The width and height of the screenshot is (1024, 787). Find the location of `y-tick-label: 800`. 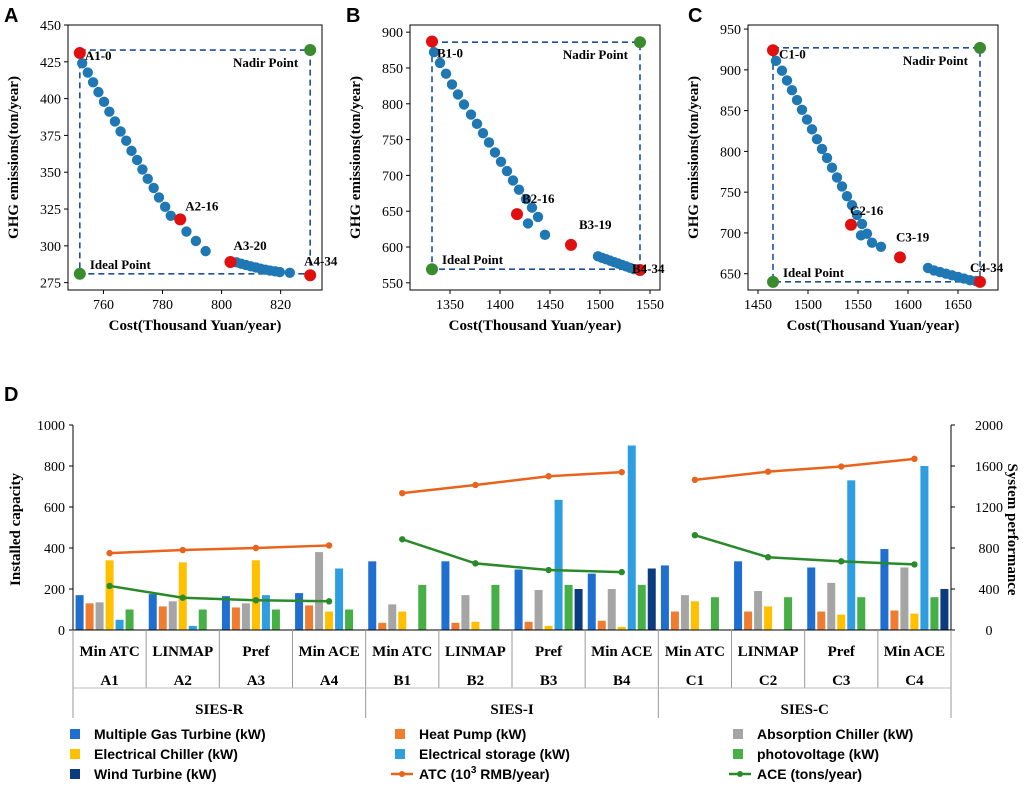

y-tick-label: 800 is located at coordinates (730, 152).